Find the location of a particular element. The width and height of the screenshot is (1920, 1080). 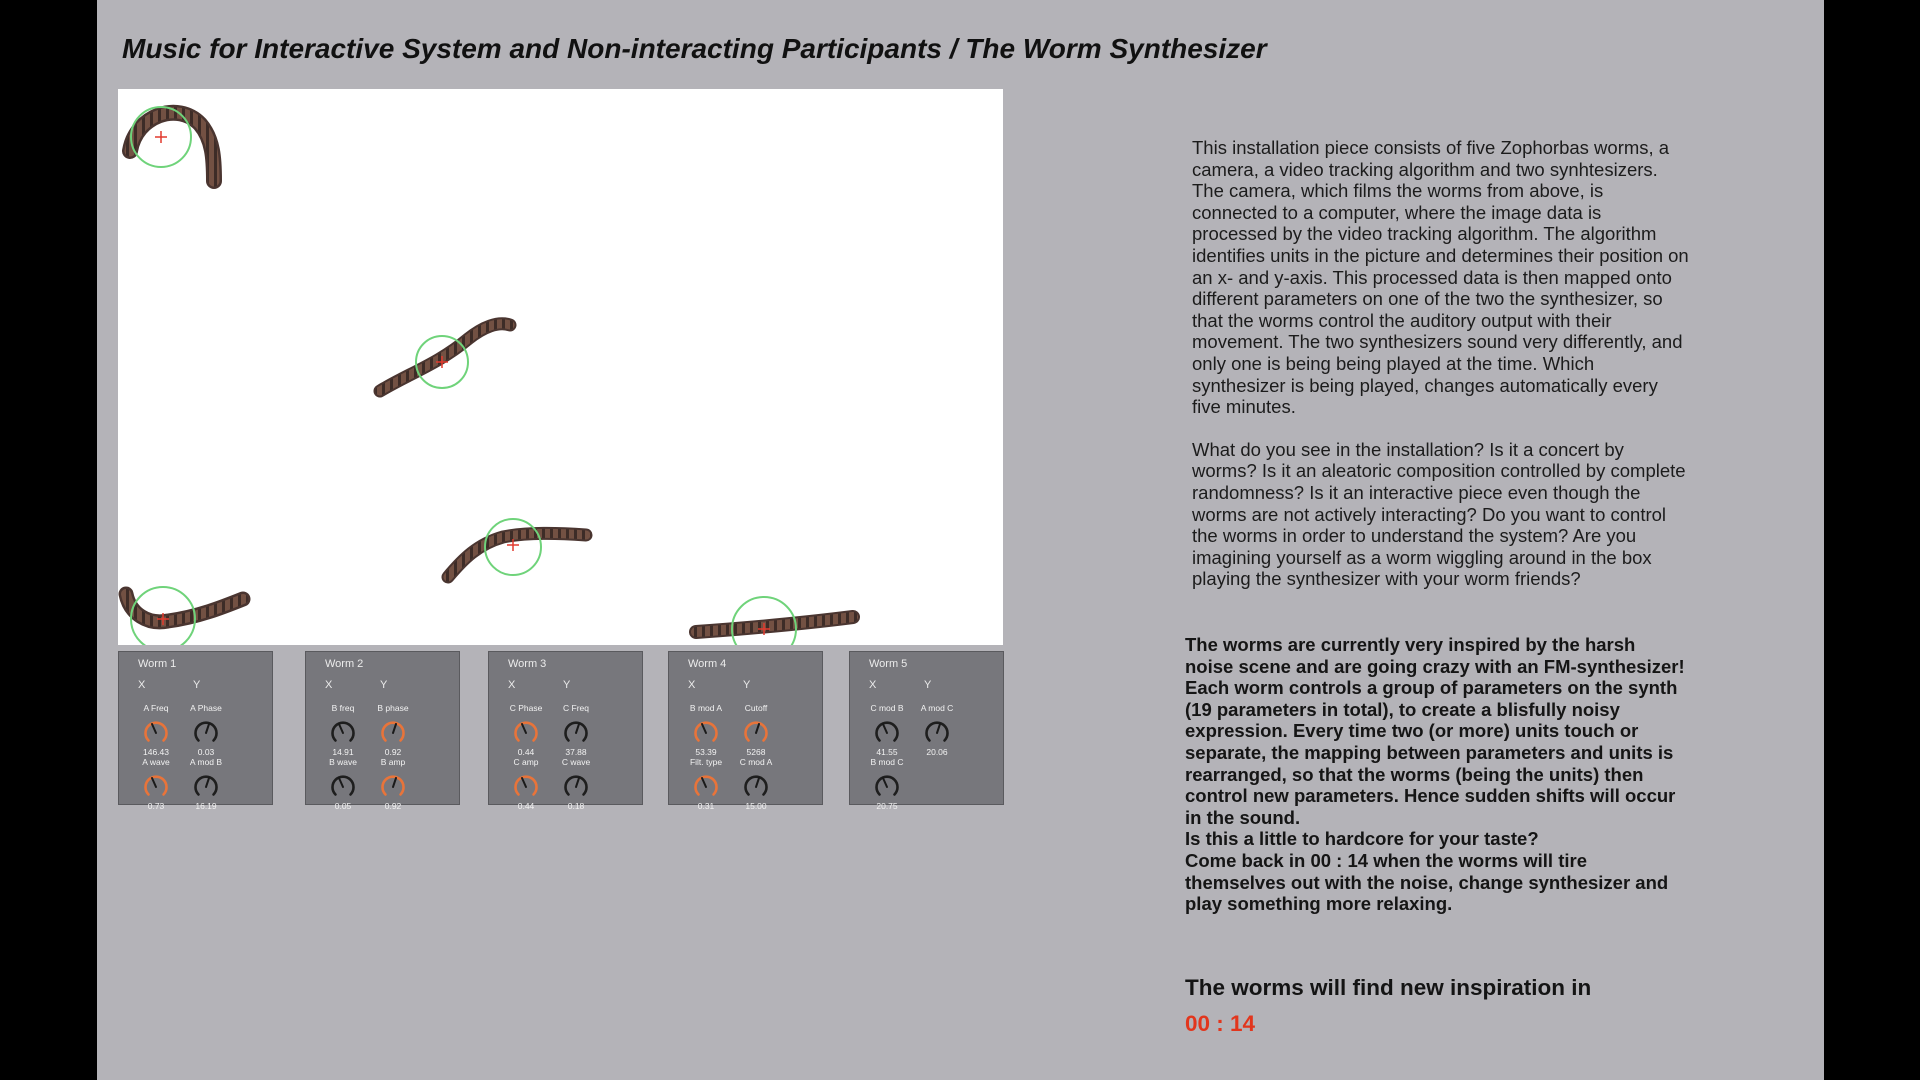

knob-label: A Phase is located at coordinates (206, 708).